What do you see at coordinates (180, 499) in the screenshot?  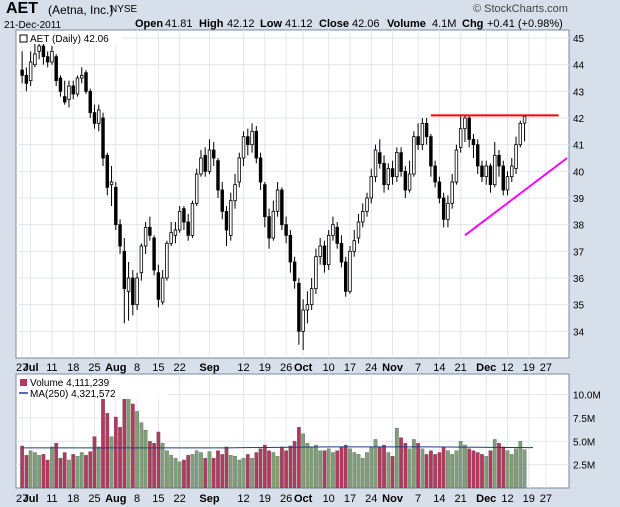 I see `volume-x-tick-label: 22` at bounding box center [180, 499].